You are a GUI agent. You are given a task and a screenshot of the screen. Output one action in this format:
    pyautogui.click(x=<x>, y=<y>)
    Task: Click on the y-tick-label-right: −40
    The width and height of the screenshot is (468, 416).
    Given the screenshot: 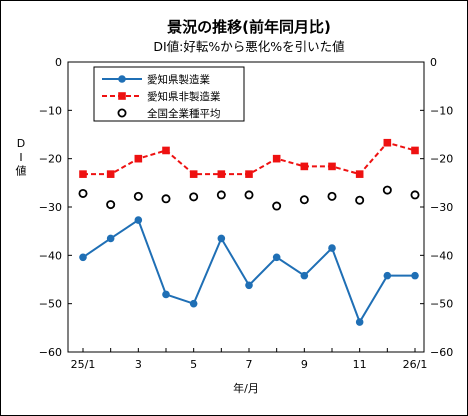 What is the action you would take?
    pyautogui.click(x=441, y=255)
    